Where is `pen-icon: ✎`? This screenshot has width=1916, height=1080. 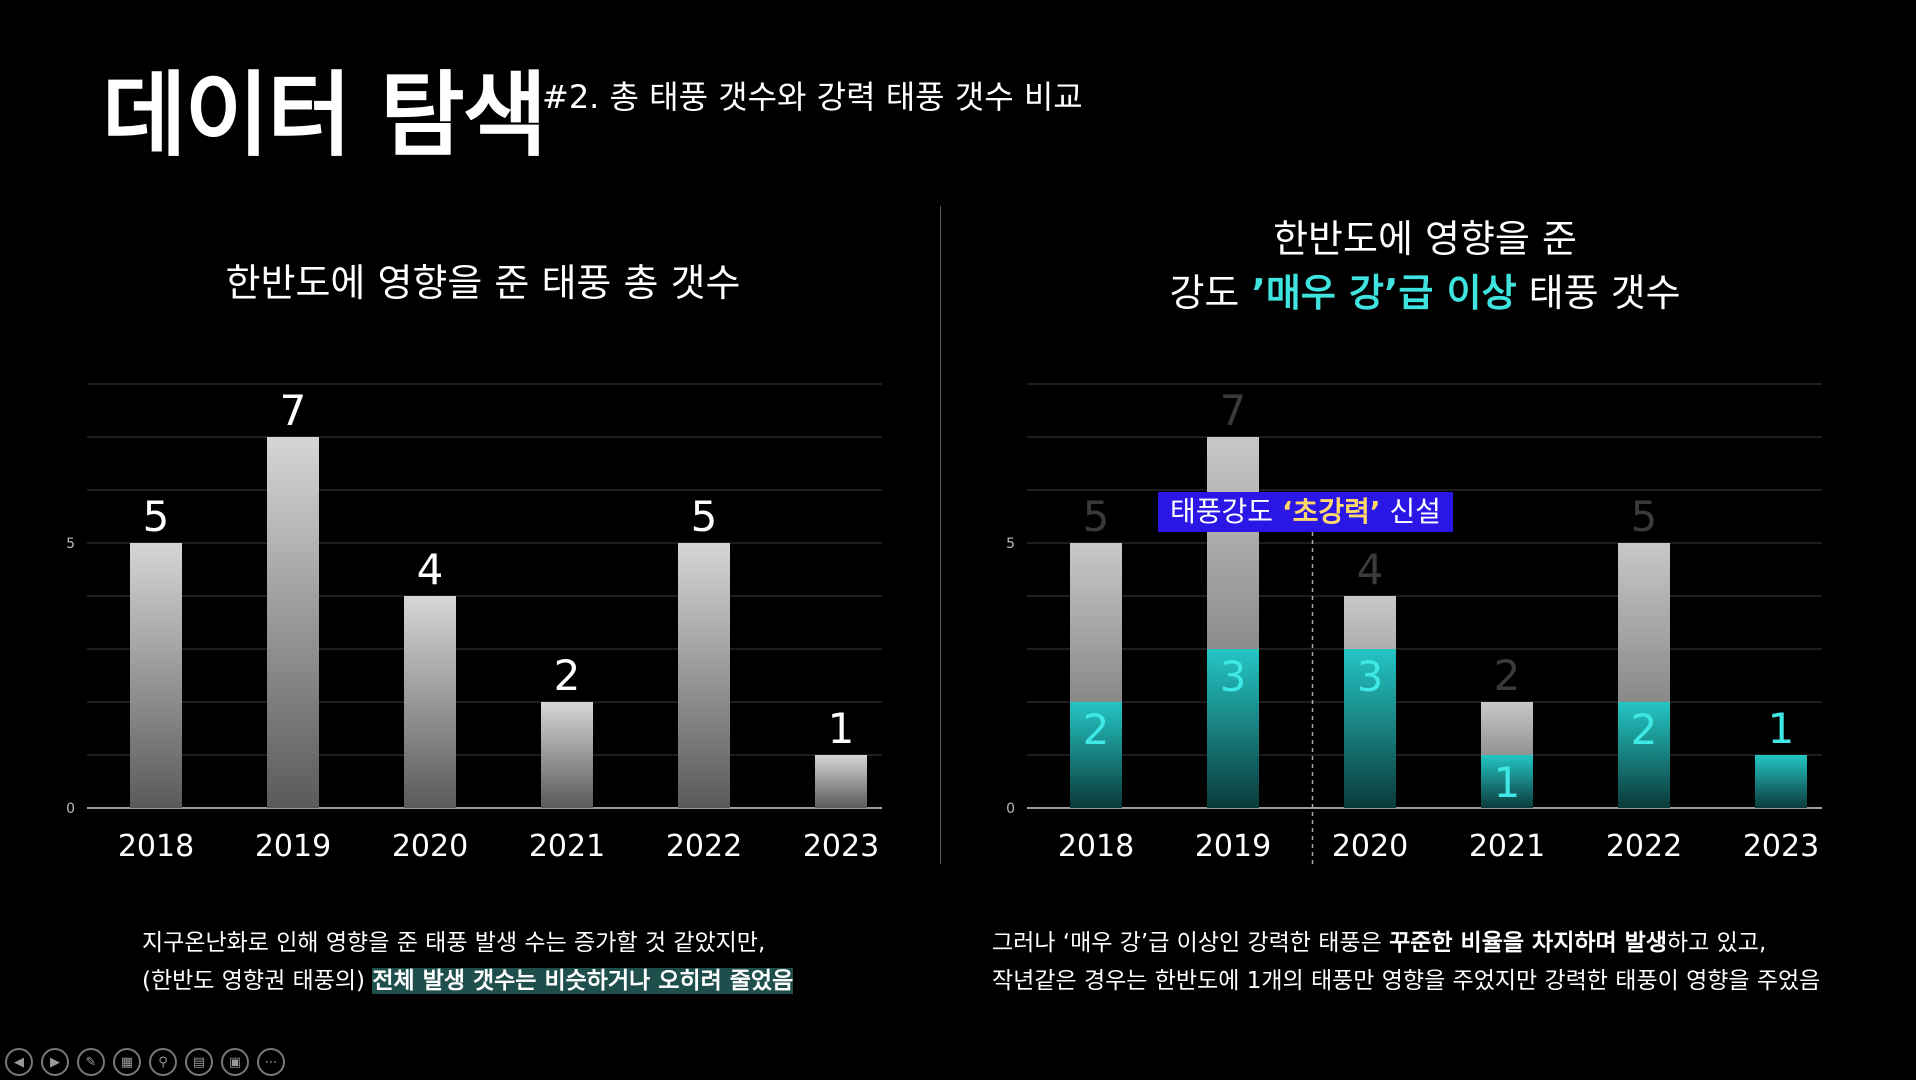 pen-icon: ✎ is located at coordinates (91, 1062).